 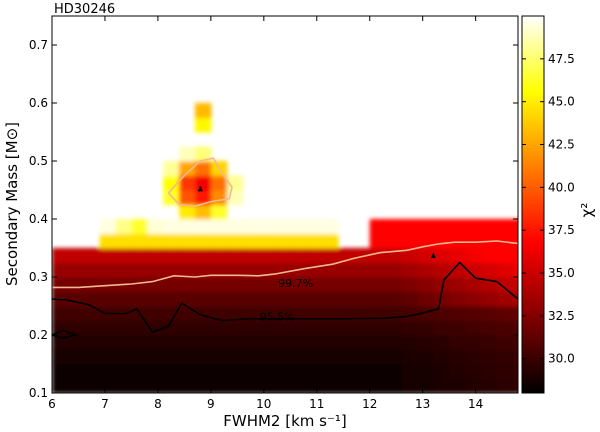 I want to click on contour-label: 95.5%, so click(x=277, y=316).